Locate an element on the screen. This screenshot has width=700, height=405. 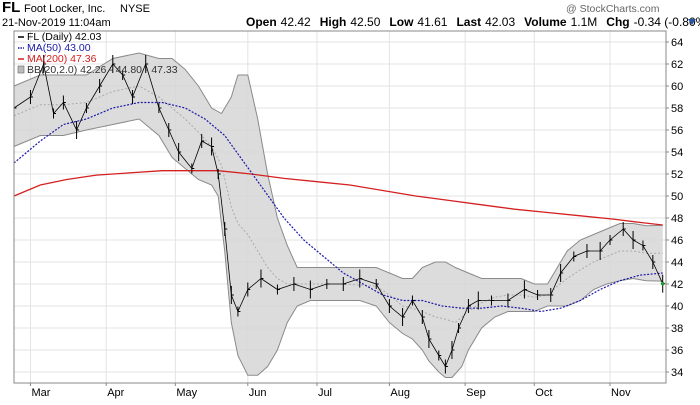
quote-value: 41.61 is located at coordinates (432, 22).